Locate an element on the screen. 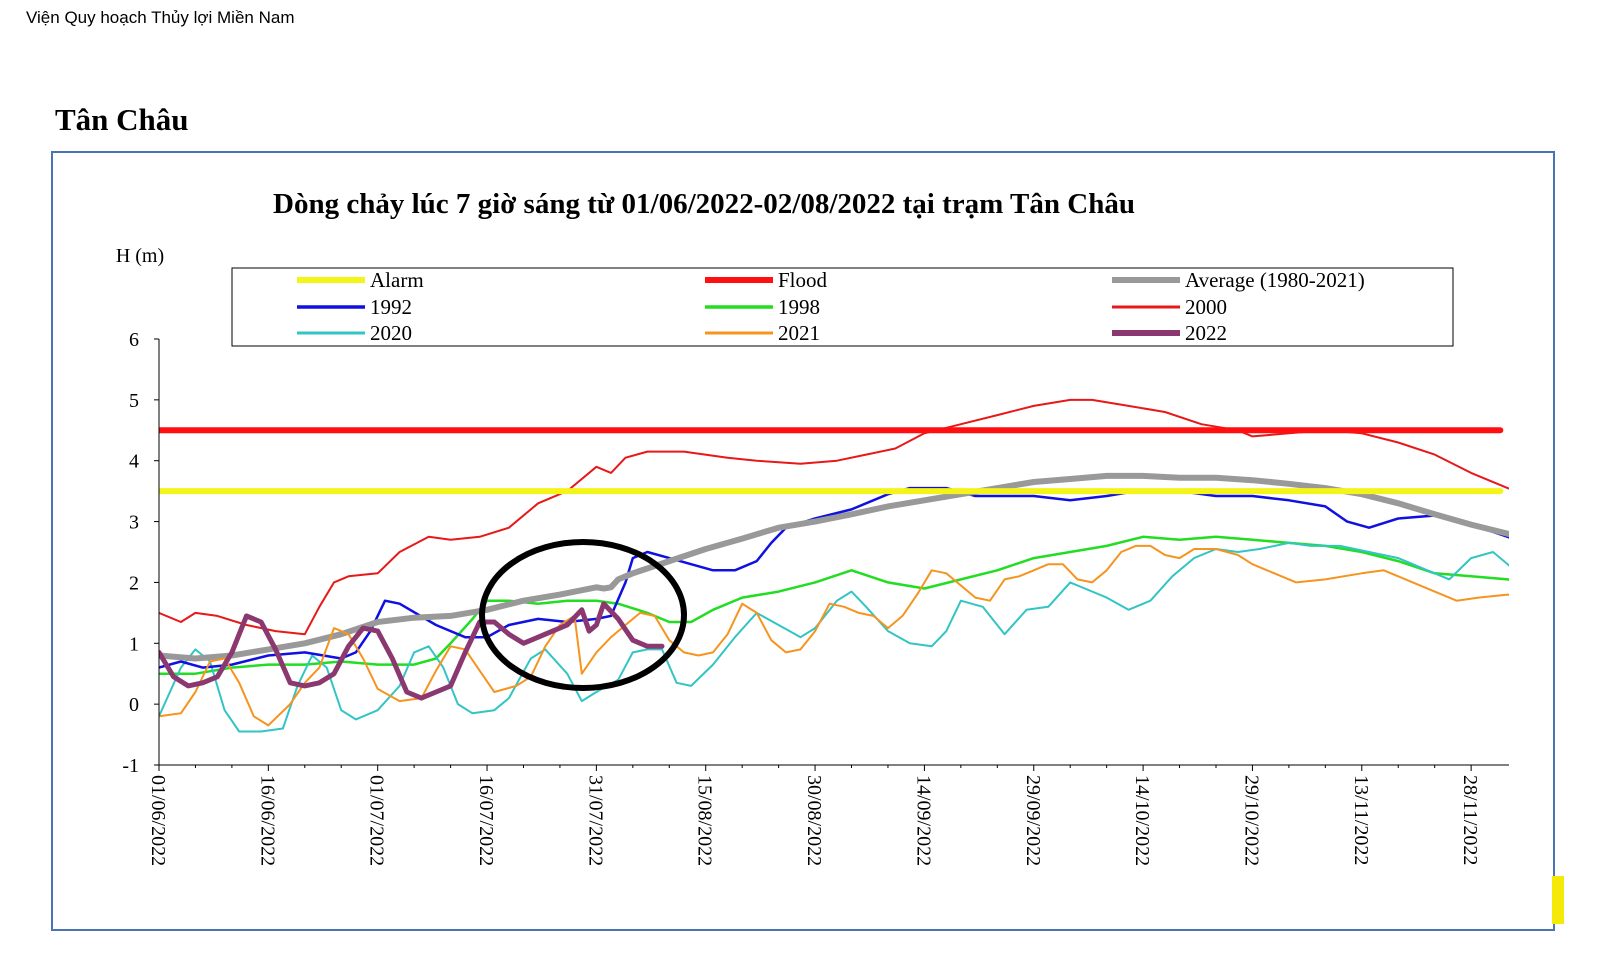  x-tick-label: 01/07/2022 is located at coordinates (377, 820).